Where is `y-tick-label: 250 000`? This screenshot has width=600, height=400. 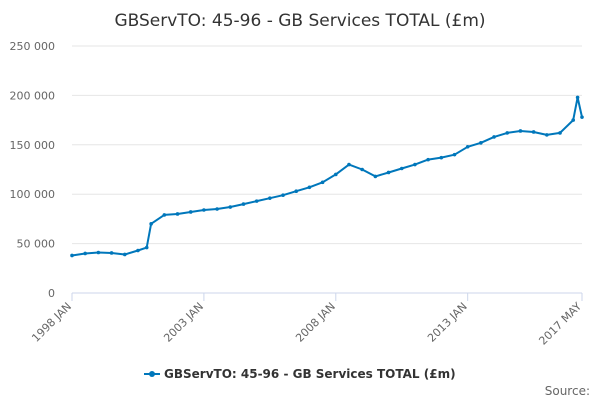
y-tick-label: 250 000 is located at coordinates (33, 46).